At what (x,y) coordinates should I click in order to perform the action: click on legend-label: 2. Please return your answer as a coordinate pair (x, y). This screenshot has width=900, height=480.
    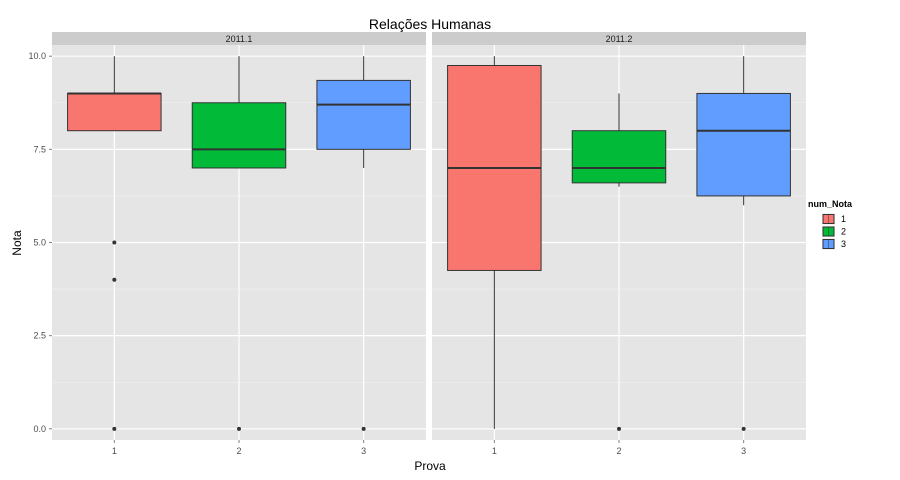
    Looking at the image, I should click on (843, 232).